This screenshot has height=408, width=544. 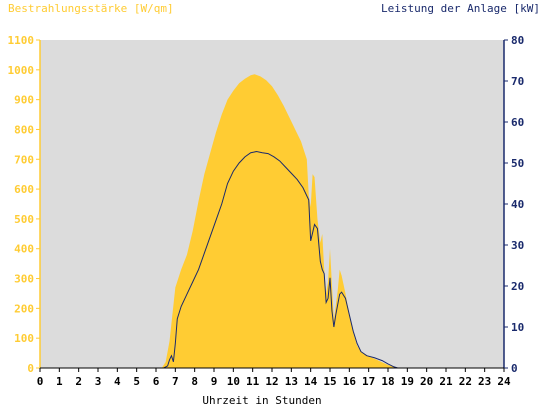 I want to click on right-tick-label: 30, so click(x=517, y=245).